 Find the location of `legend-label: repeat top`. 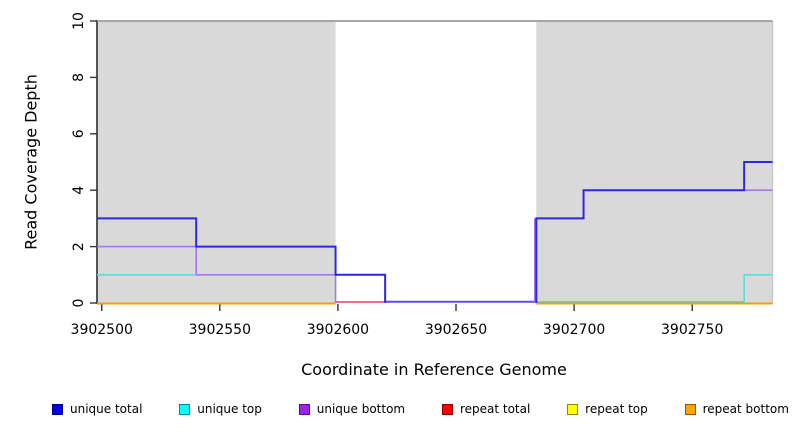

legend-label: repeat top is located at coordinates (616, 409).